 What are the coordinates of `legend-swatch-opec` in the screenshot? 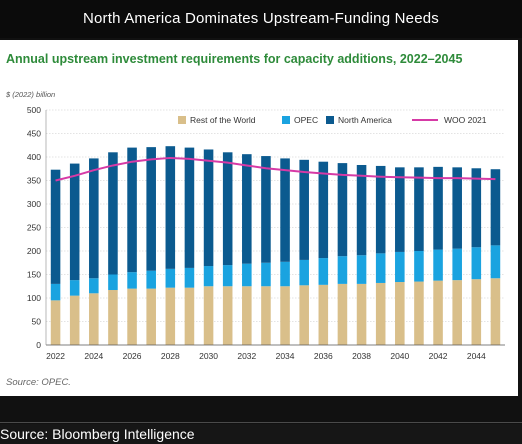 It's located at (286, 120).